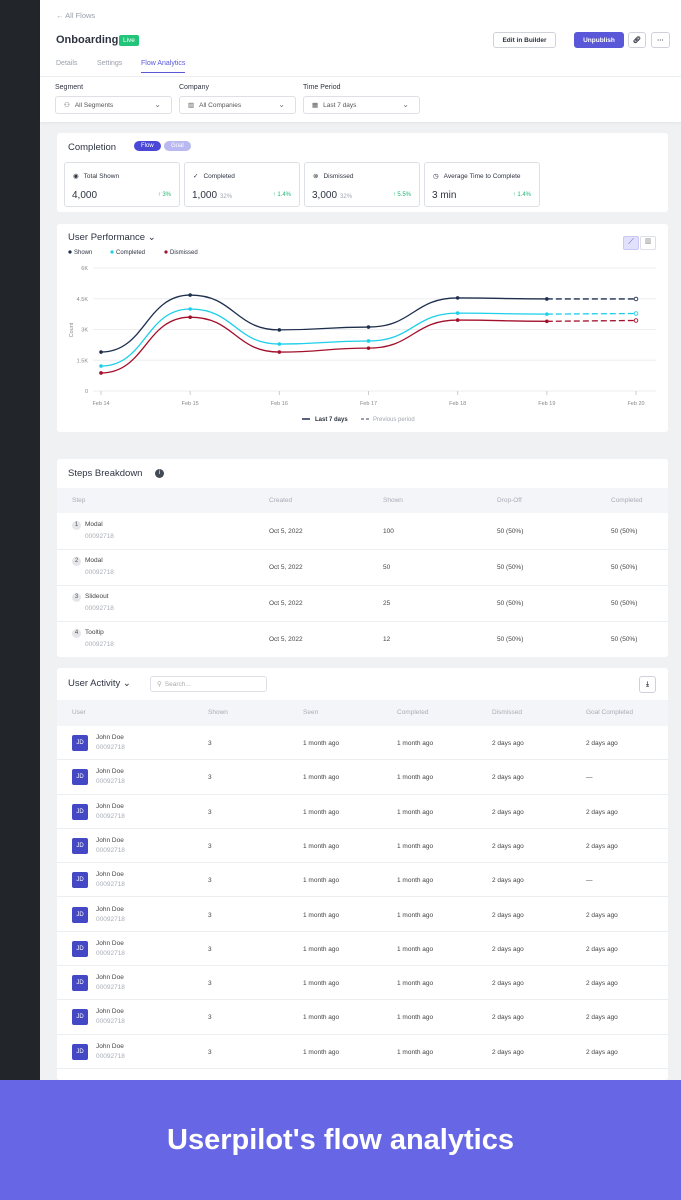 The width and height of the screenshot is (681, 1200). I want to click on step-id: 00092718, so click(99, 536).